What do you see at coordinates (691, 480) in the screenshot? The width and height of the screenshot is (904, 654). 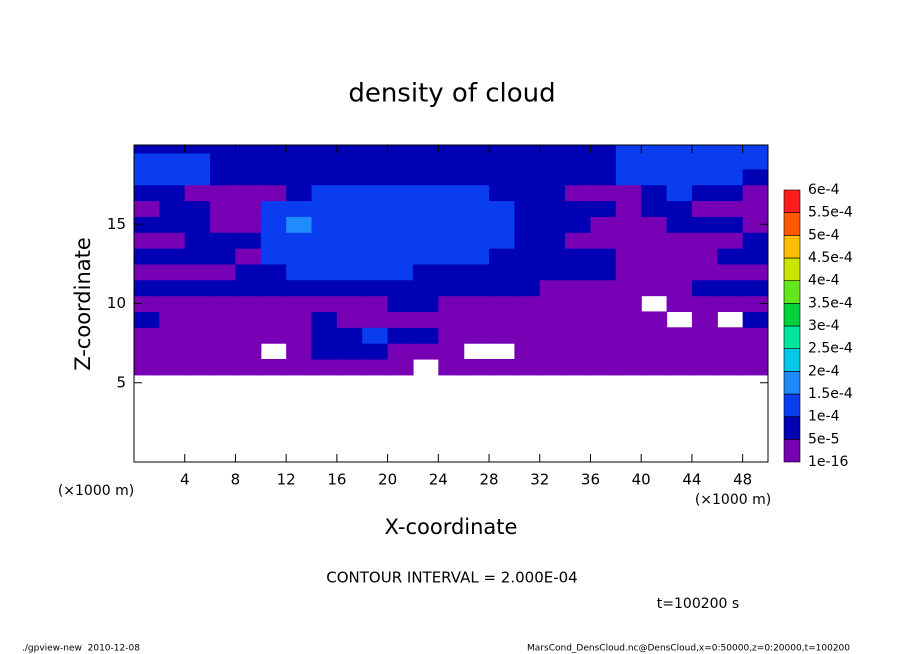 I see `x-tick-label: 44` at bounding box center [691, 480].